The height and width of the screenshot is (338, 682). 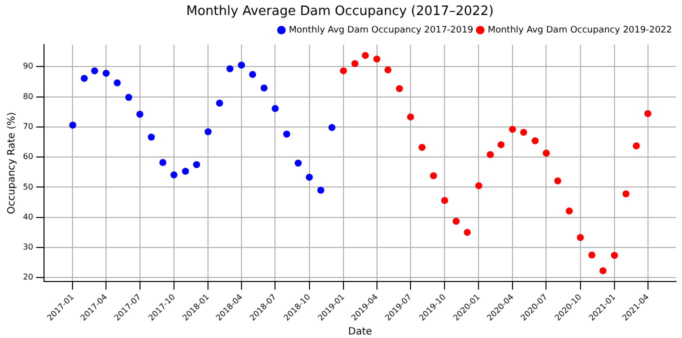 What do you see at coordinates (28, 187) in the screenshot?
I see `y-tick-label: 50` at bounding box center [28, 187].